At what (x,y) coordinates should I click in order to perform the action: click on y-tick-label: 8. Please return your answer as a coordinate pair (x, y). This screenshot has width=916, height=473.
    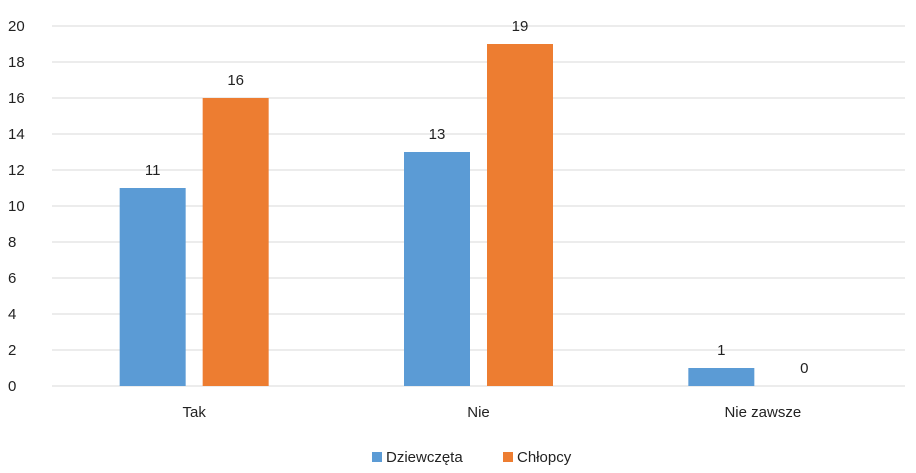
    Looking at the image, I should click on (12, 242).